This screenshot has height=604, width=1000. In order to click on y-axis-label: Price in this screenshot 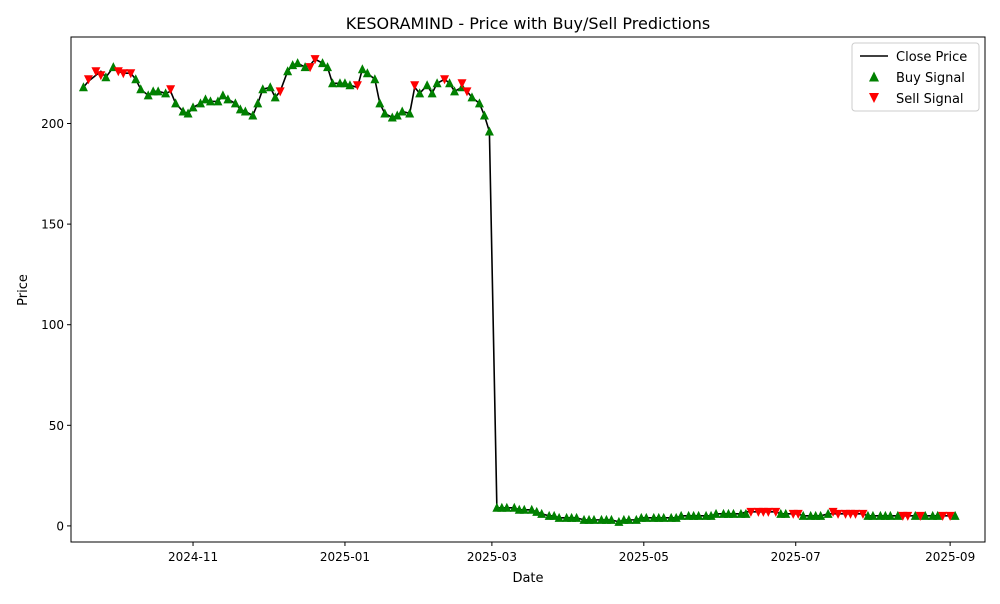, I will do `click(23, 290)`.